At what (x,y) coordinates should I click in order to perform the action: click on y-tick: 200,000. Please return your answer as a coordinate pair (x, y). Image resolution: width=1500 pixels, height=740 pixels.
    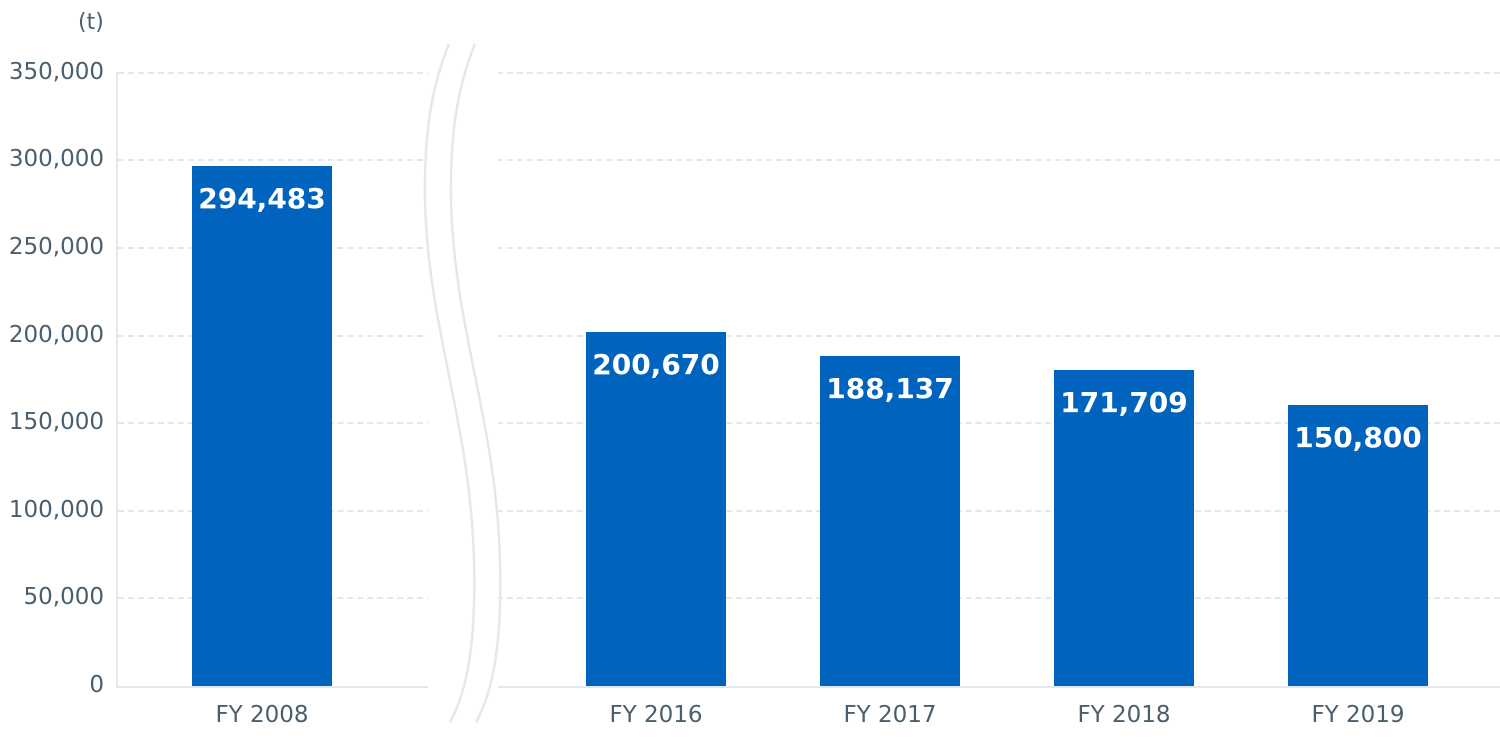
    Looking at the image, I should click on (56, 335).